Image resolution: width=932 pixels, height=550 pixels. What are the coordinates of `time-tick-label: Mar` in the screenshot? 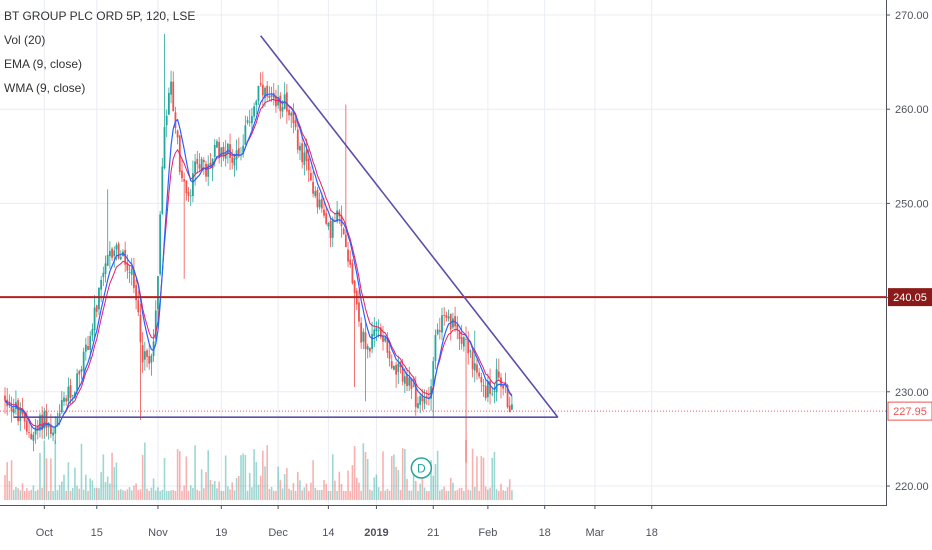 It's located at (594, 533).